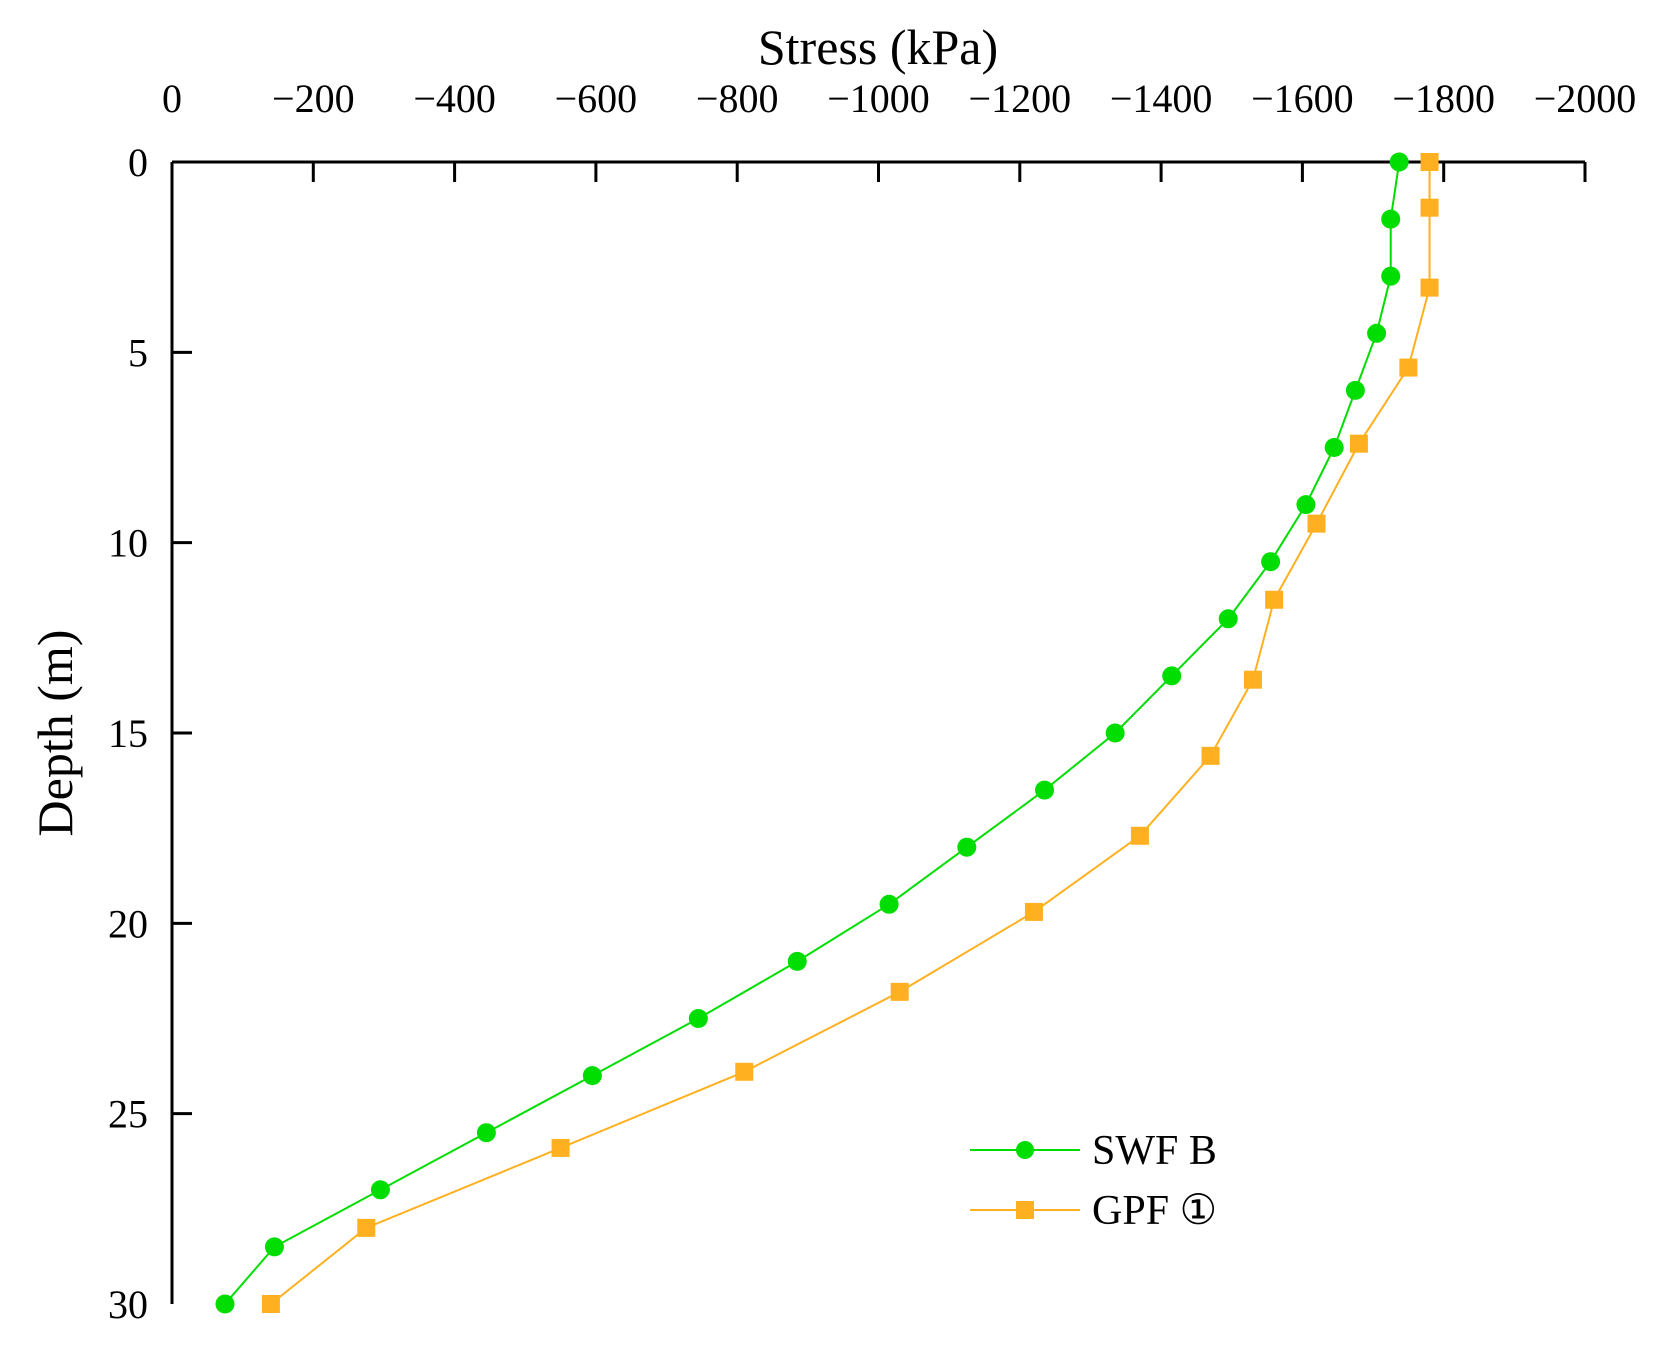 The image size is (1659, 1362). Describe the element at coordinates (313, 98) in the screenshot. I see `x-tick-label: −200` at that location.